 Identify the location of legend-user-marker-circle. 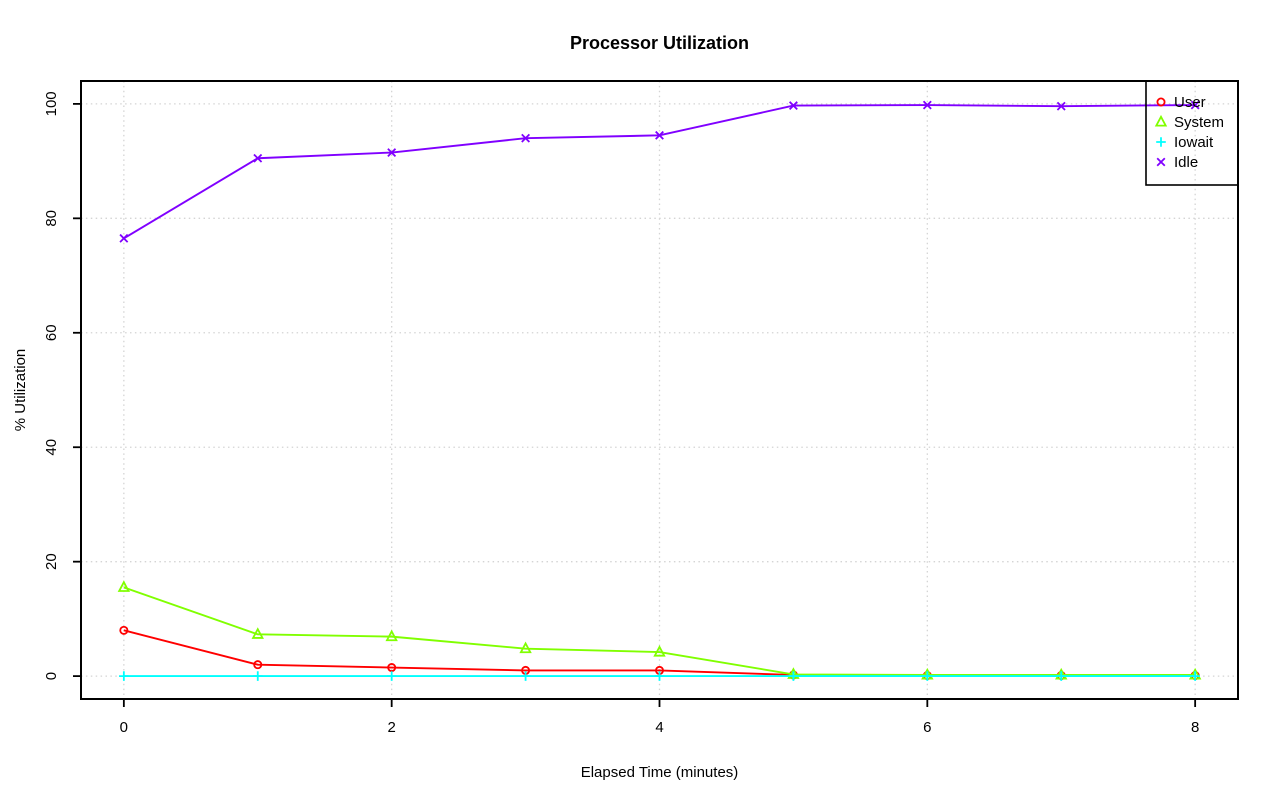
(1161, 102).